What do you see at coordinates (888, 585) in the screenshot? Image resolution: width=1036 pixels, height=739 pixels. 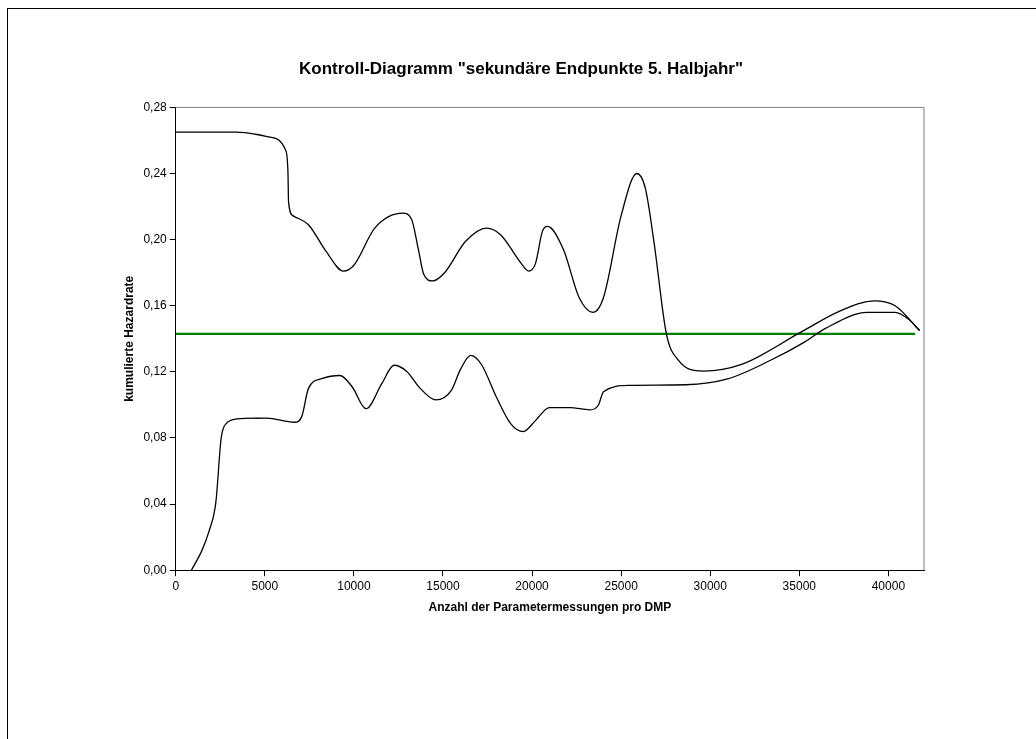 I see `x-tick-label: 40000` at bounding box center [888, 585].